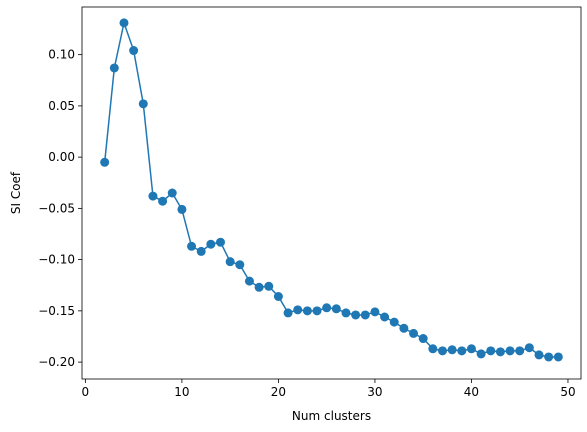  I want to click on y-tick-label: 0.00, so click(61, 157).